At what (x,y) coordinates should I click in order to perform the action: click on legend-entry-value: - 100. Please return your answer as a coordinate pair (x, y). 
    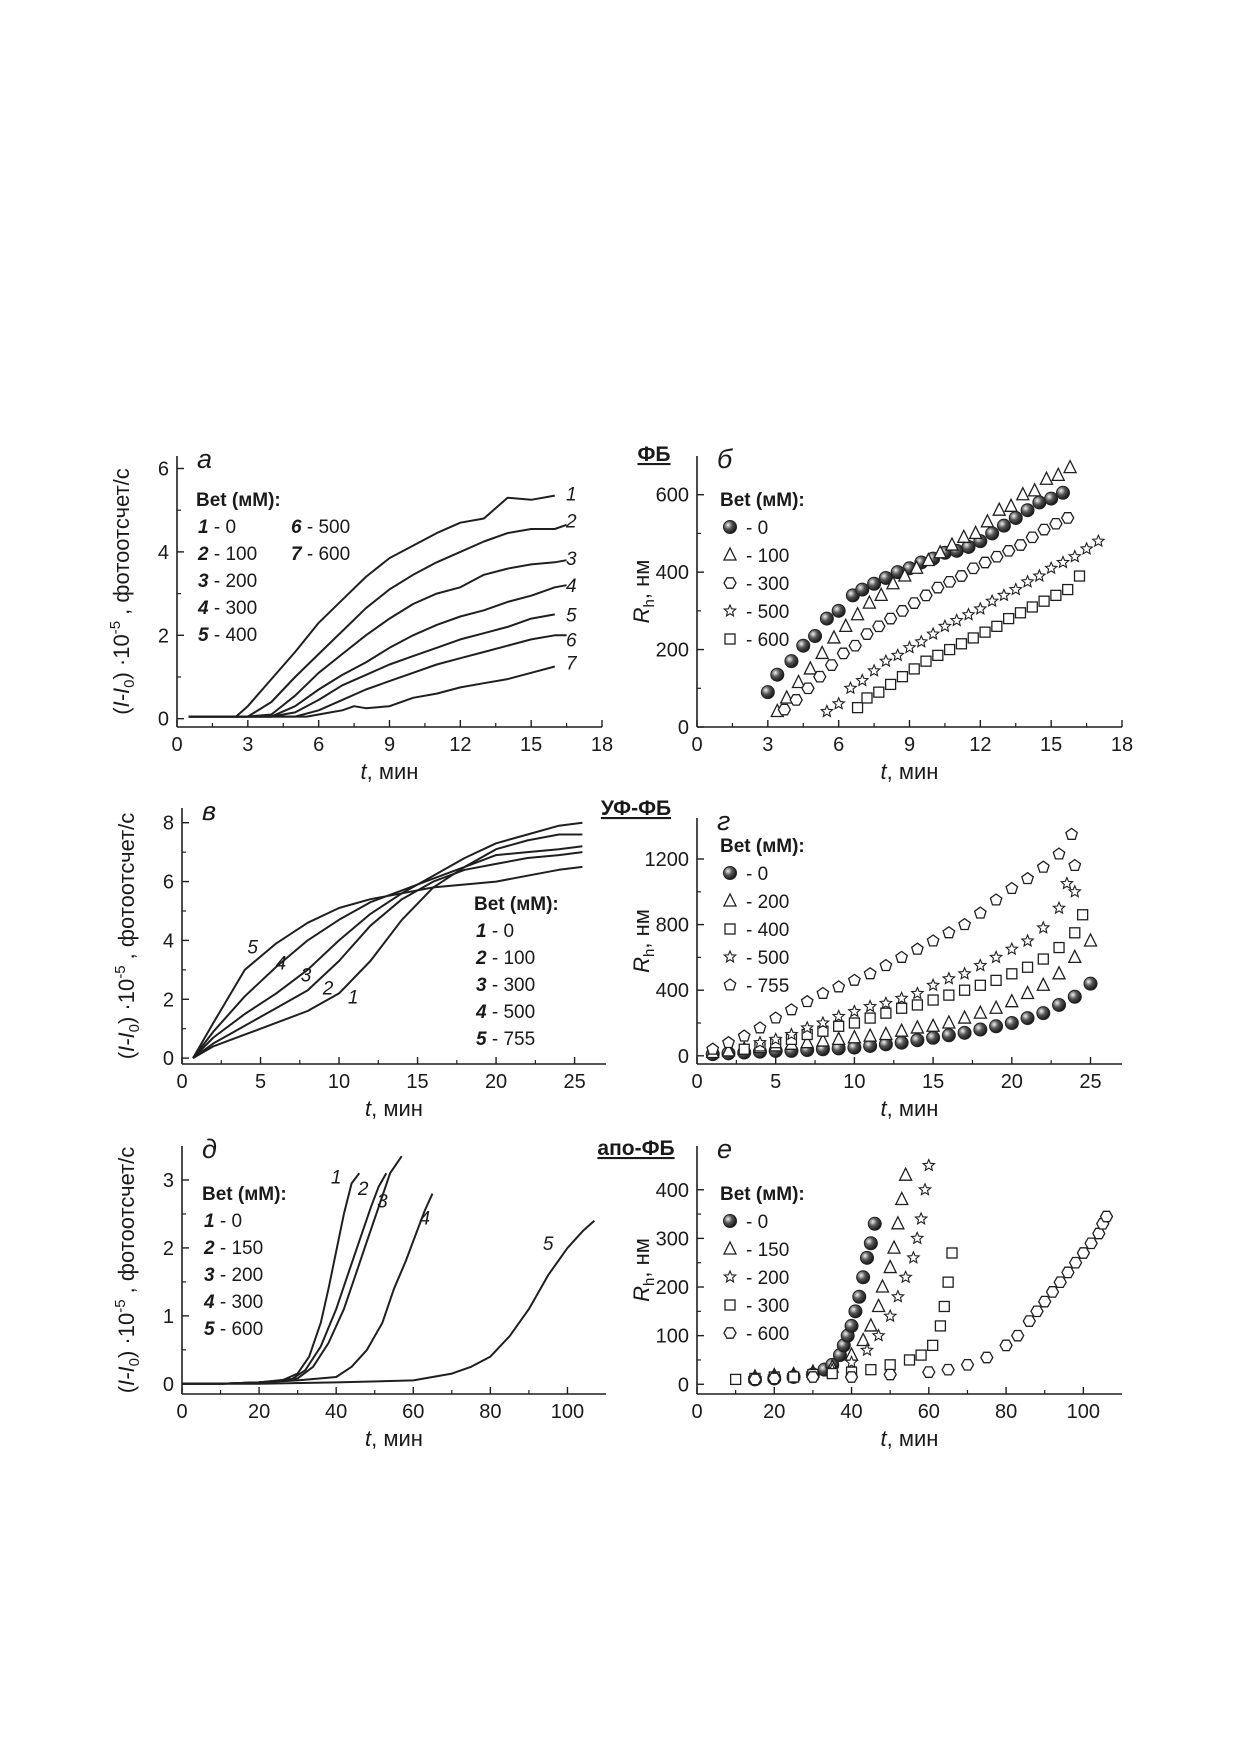
    Looking at the image, I should click on (511, 958).